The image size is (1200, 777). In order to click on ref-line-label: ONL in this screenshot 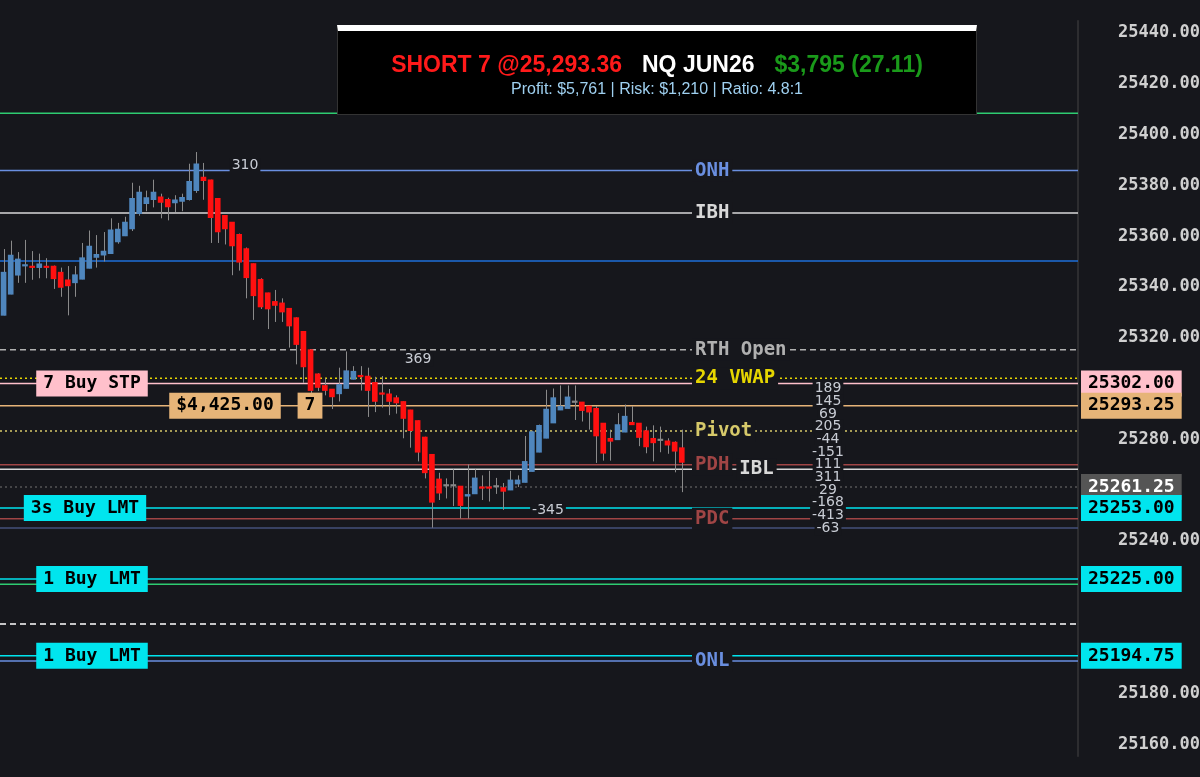, I will do `click(712, 658)`.